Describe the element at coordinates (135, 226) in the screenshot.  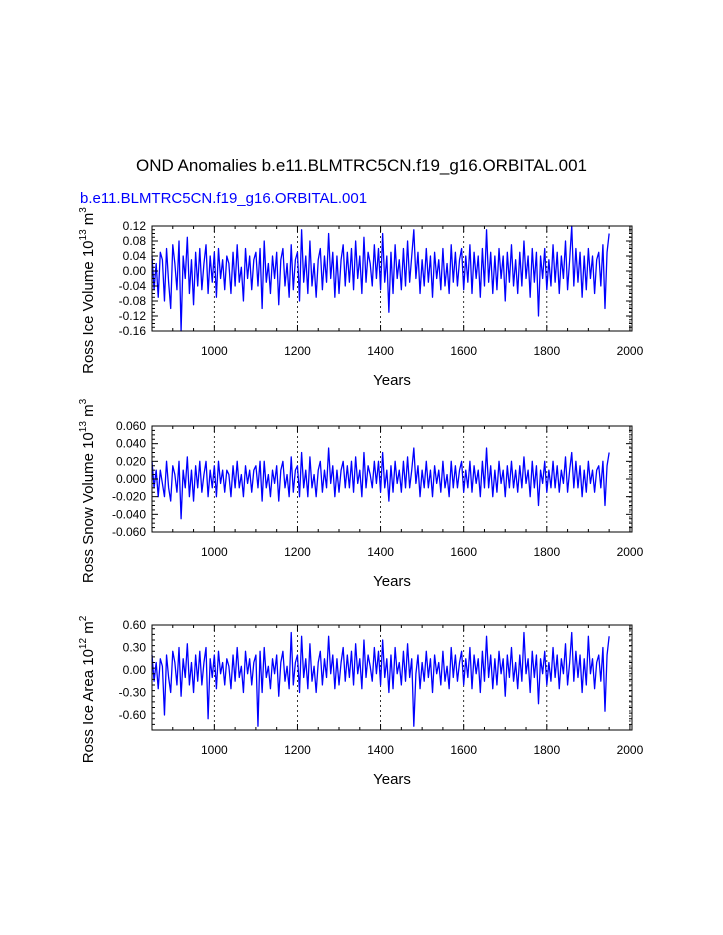
I see `y-tick-label: 0.12` at that location.